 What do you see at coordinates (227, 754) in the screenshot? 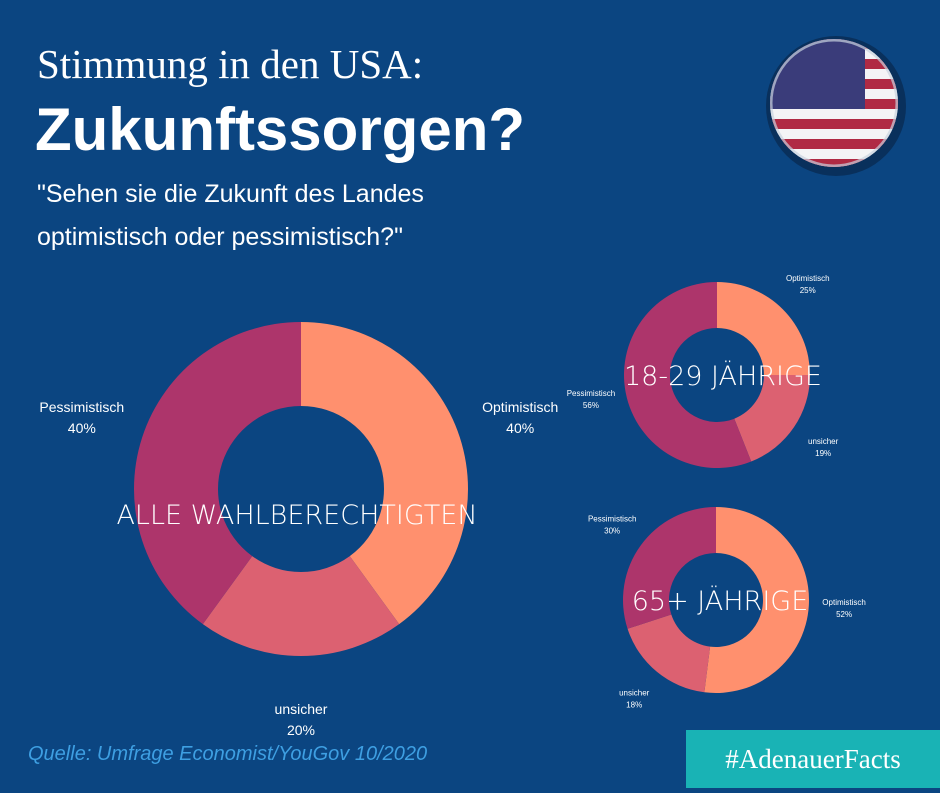
I see `source: Quelle: Umfrage Economist/YouGov 10/2020` at bounding box center [227, 754].